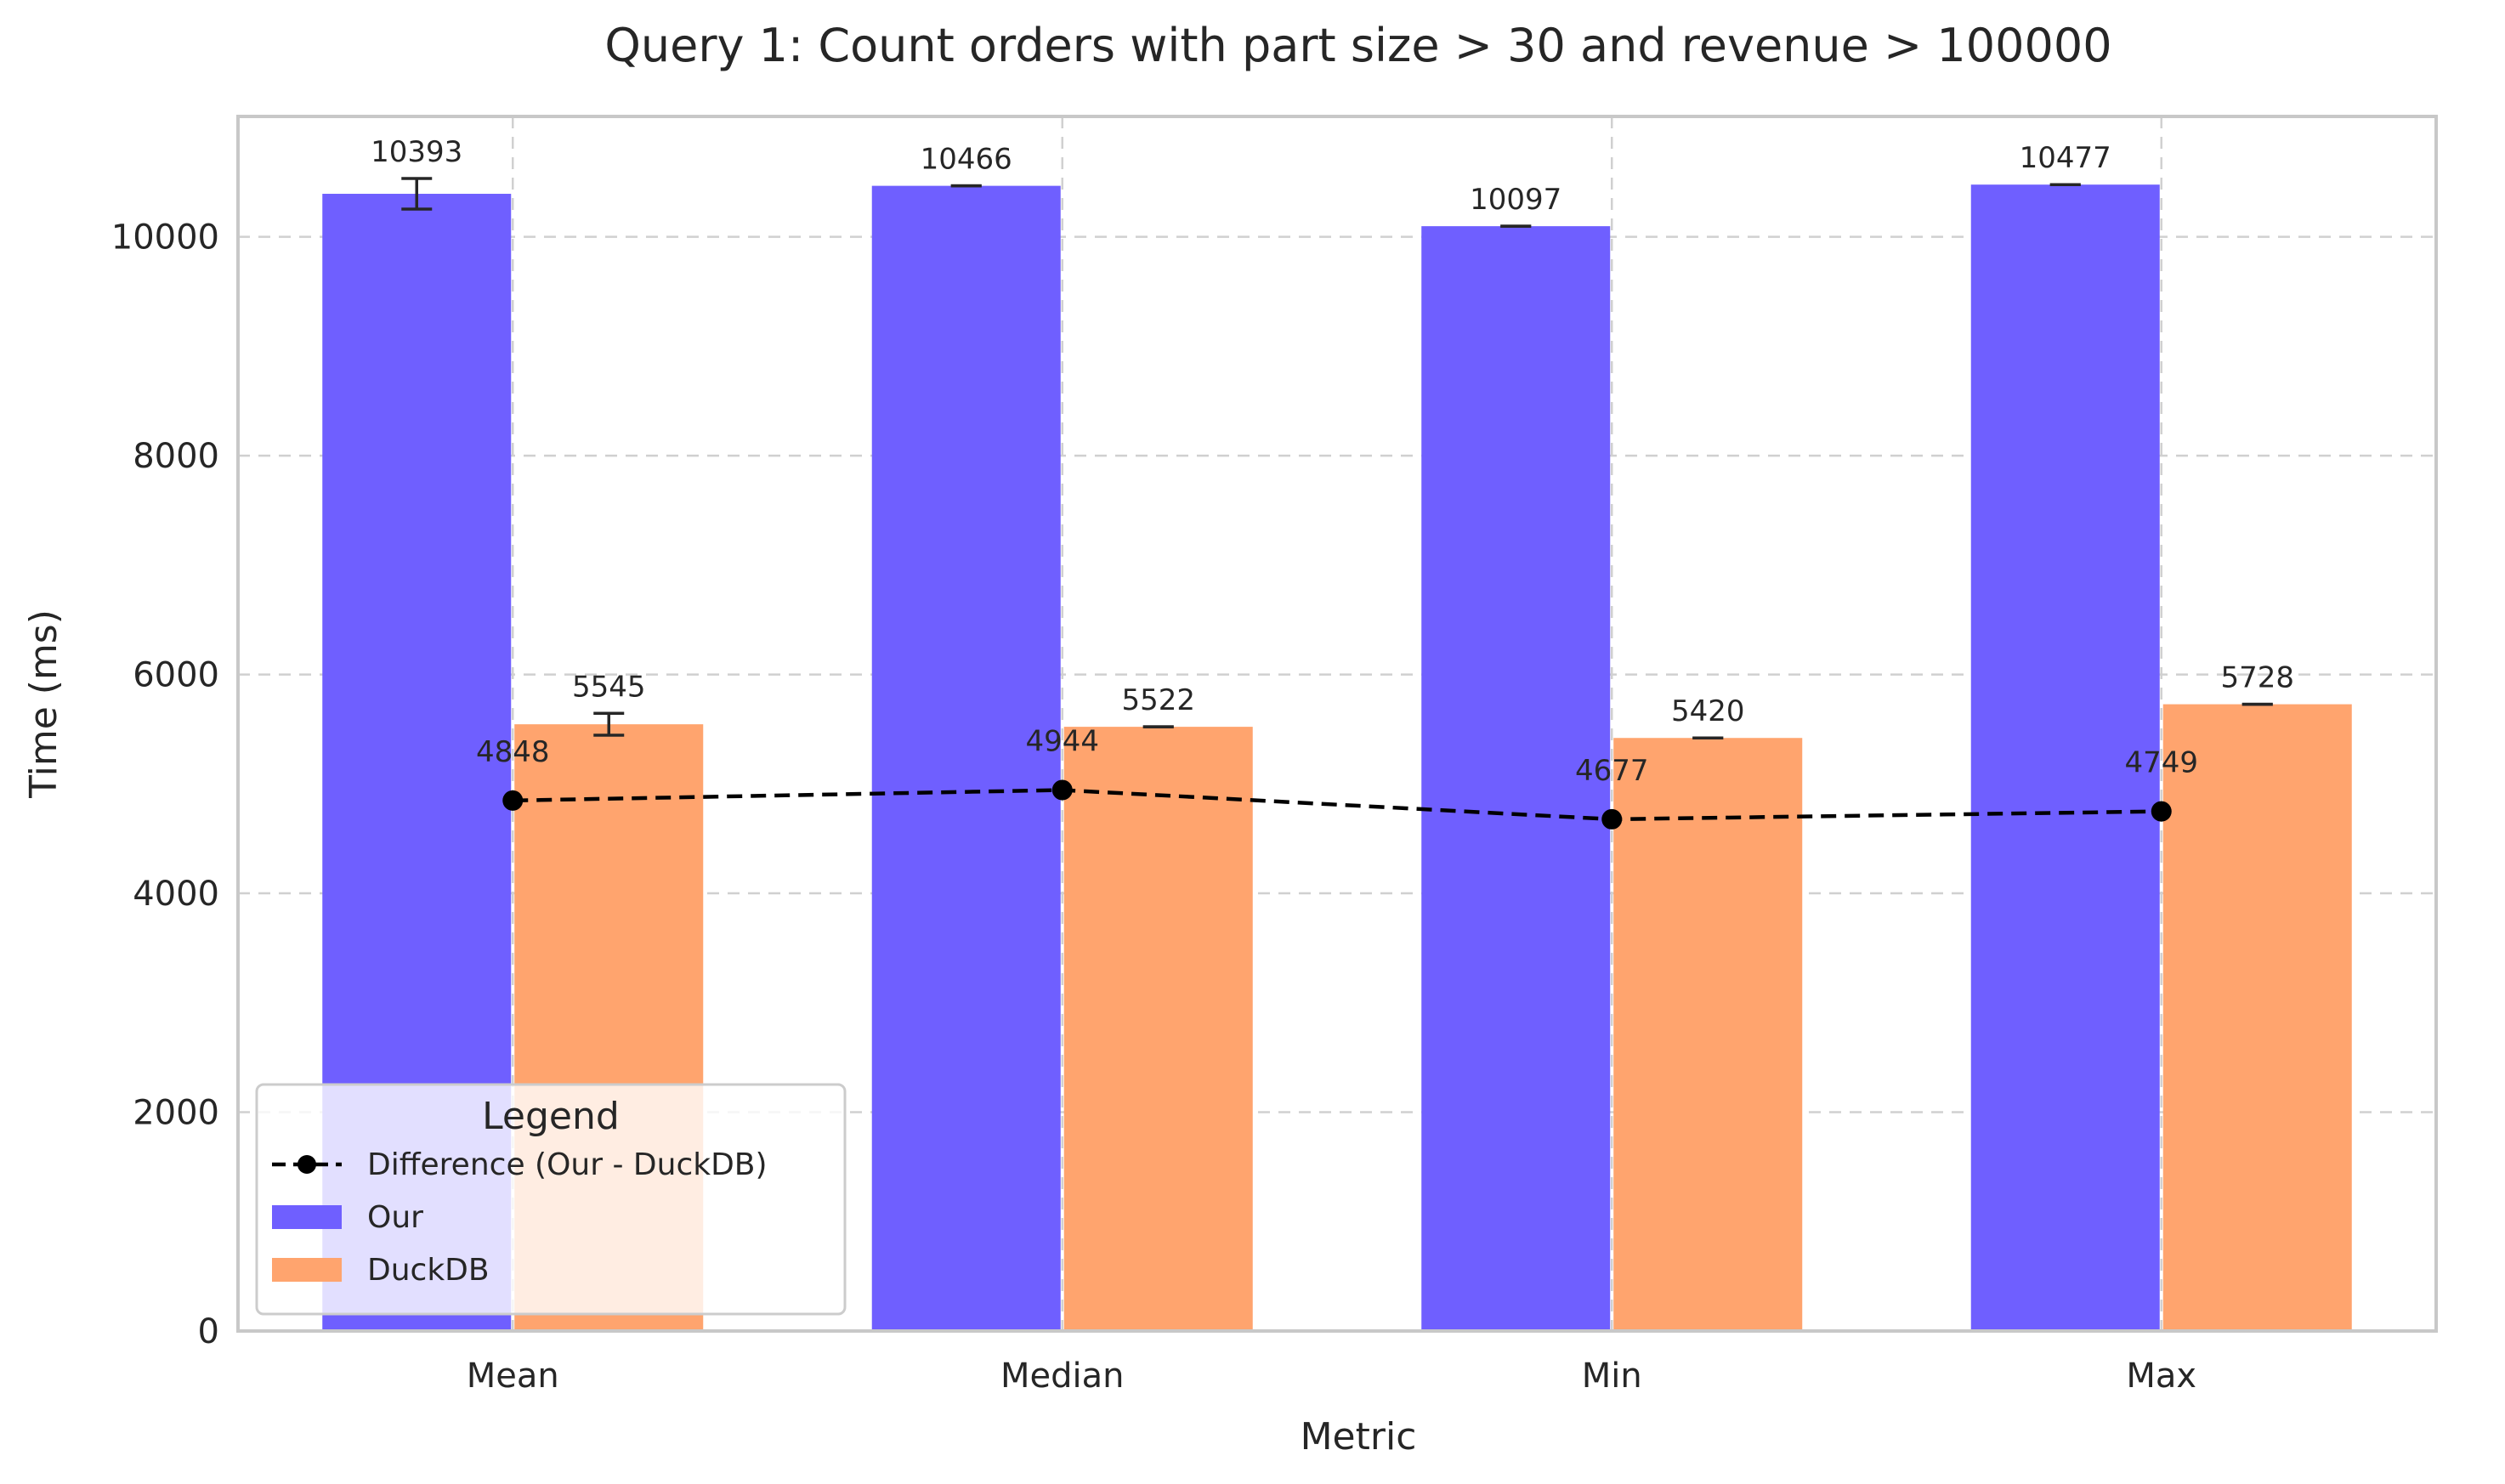 The height and width of the screenshot is (1484, 2505). What do you see at coordinates (2161, 763) in the screenshot?
I see `difference-value-label: 4749` at bounding box center [2161, 763].